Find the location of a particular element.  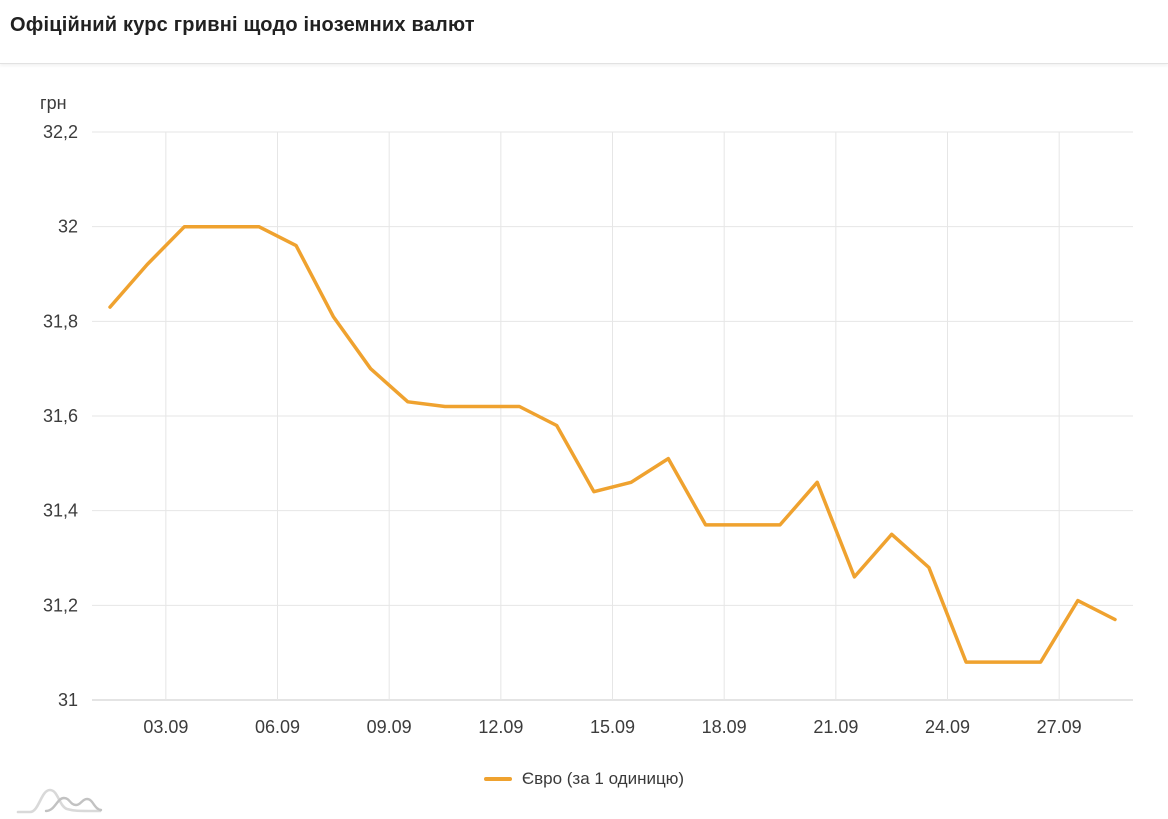

legend-line-swatch is located at coordinates (497, 779).